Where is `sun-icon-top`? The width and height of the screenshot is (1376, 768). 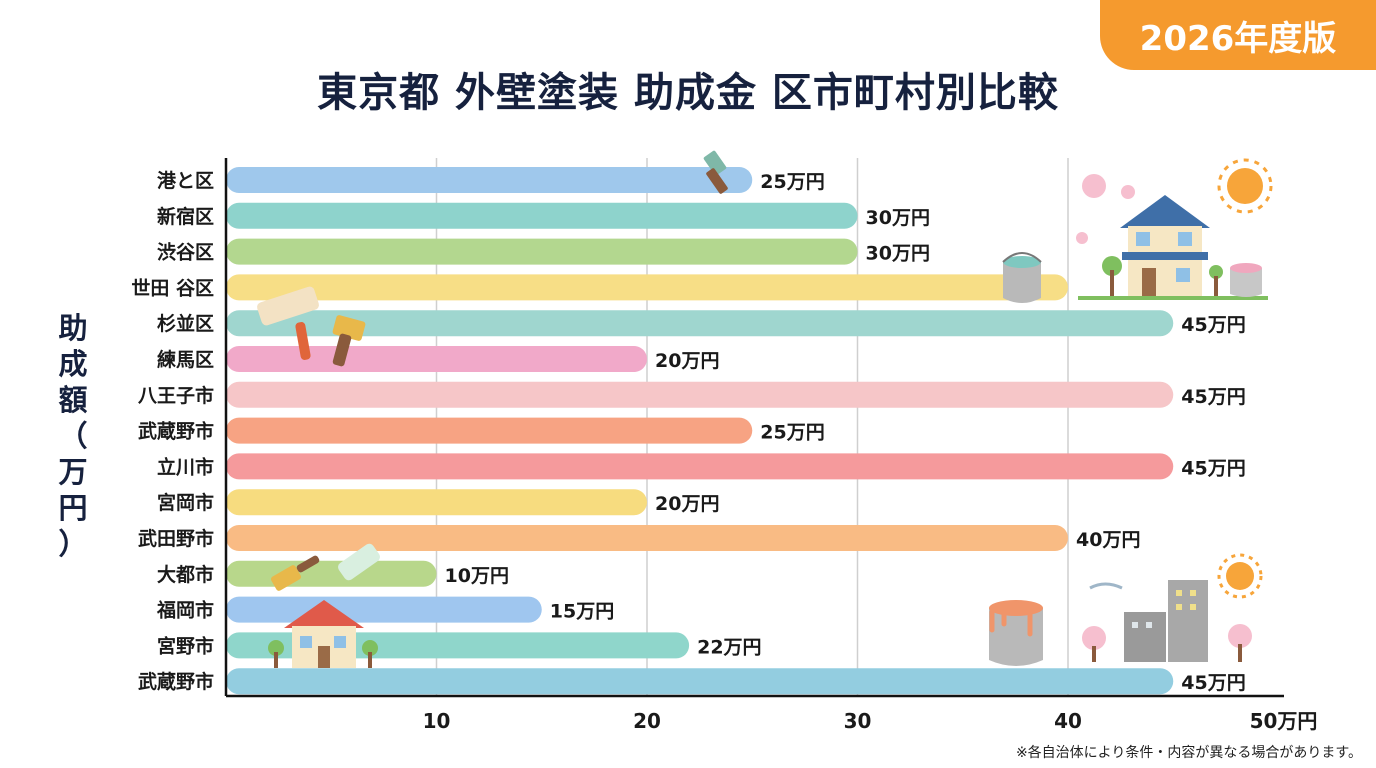 sun-icon-top is located at coordinates (1245, 186).